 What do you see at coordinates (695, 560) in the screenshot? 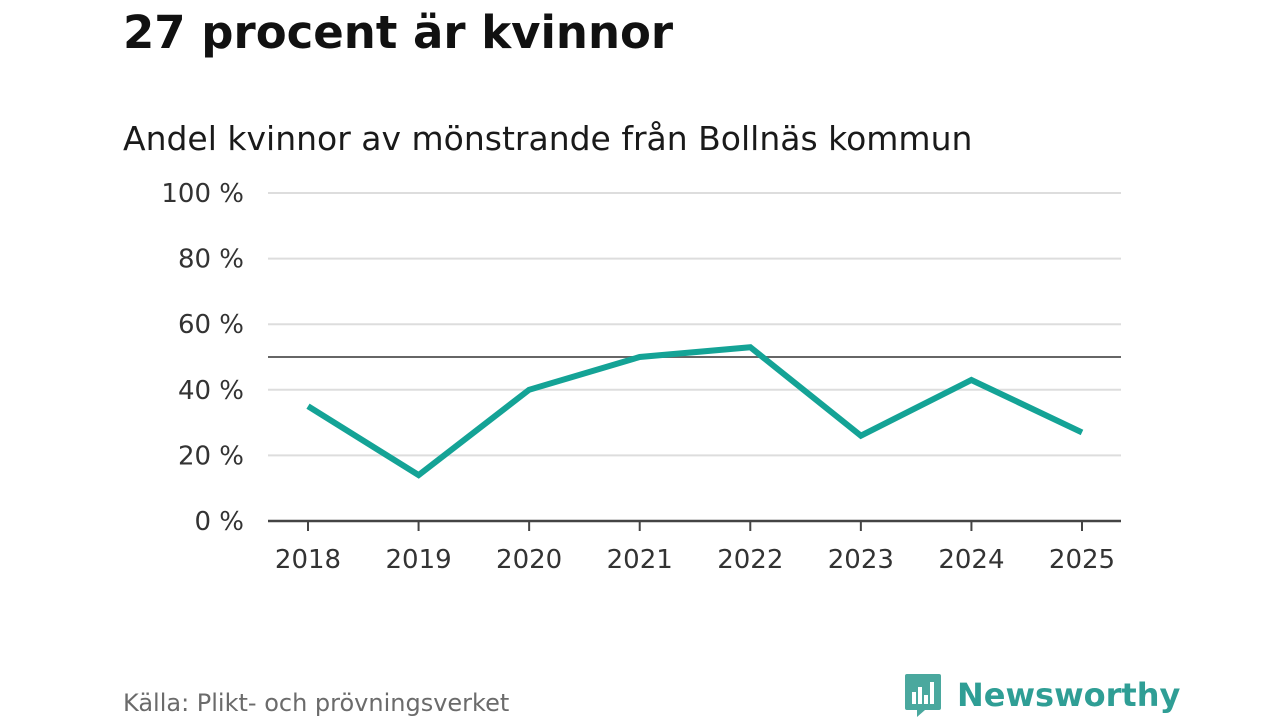
I see `x-axis-labels: 2018 2019 2020 2021 2022 2023 2024 2025` at bounding box center [695, 560].